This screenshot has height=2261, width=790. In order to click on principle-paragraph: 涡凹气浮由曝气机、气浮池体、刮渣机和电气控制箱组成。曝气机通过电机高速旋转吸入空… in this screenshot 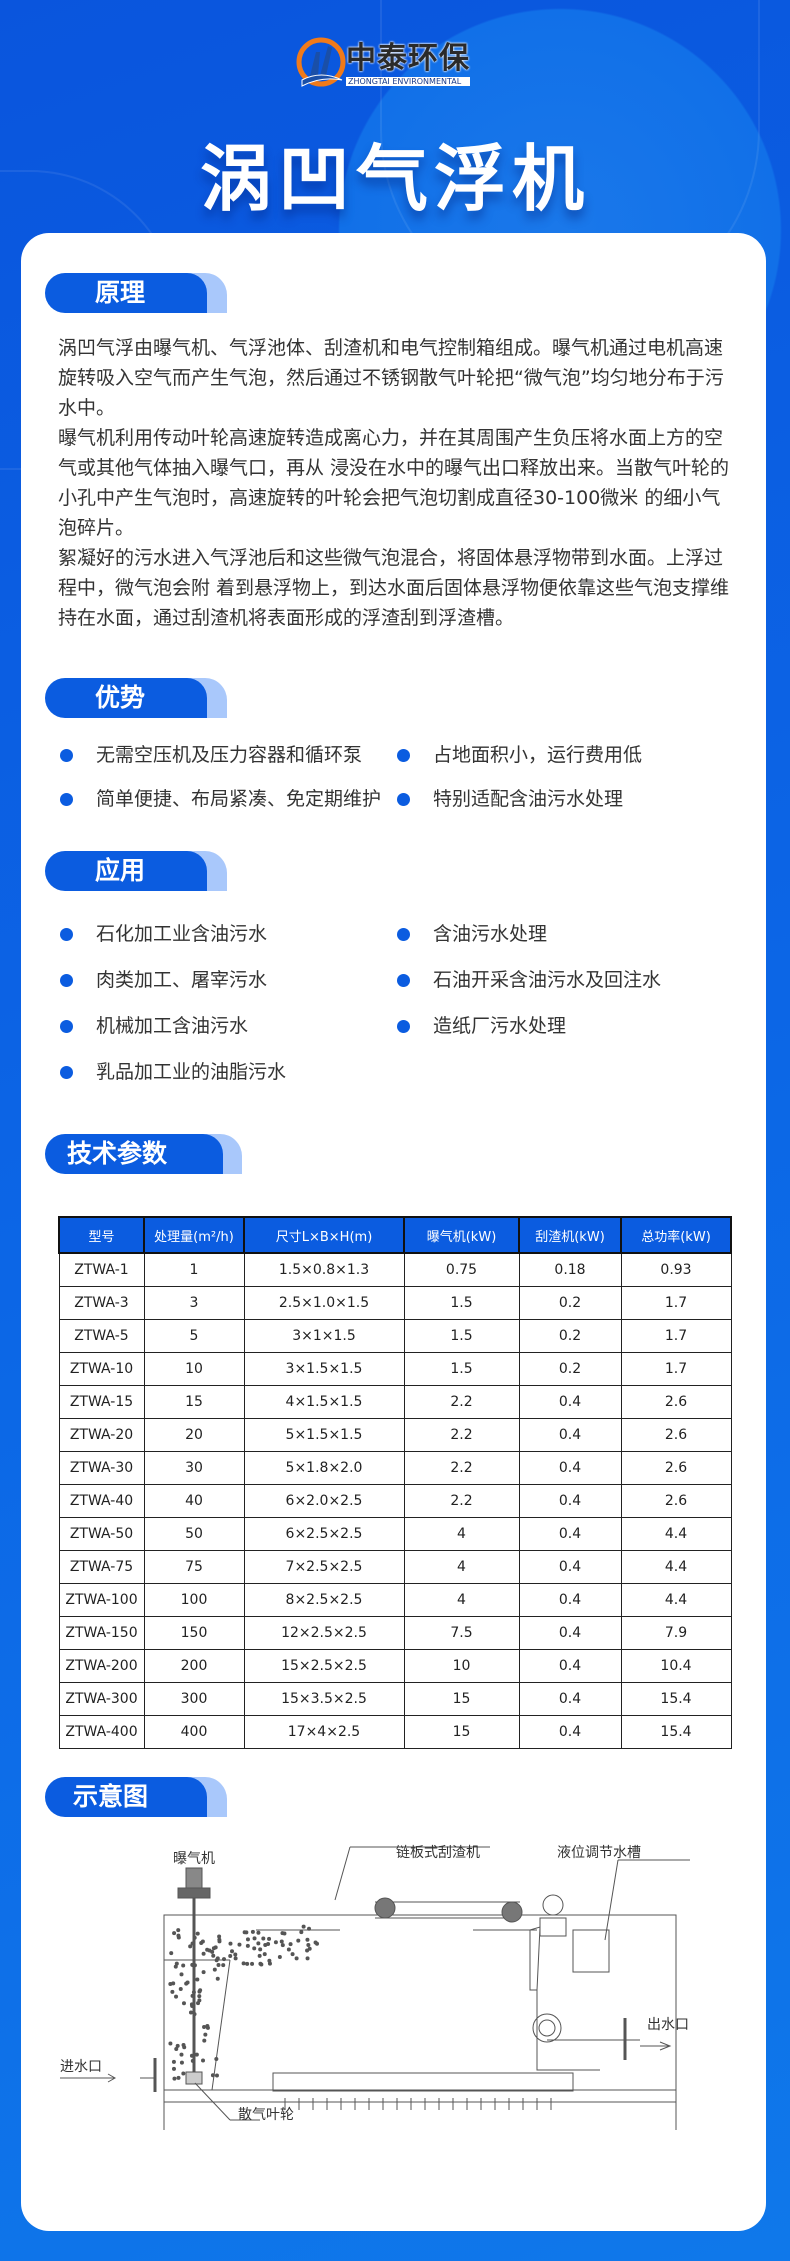, I will do `click(391, 378)`.